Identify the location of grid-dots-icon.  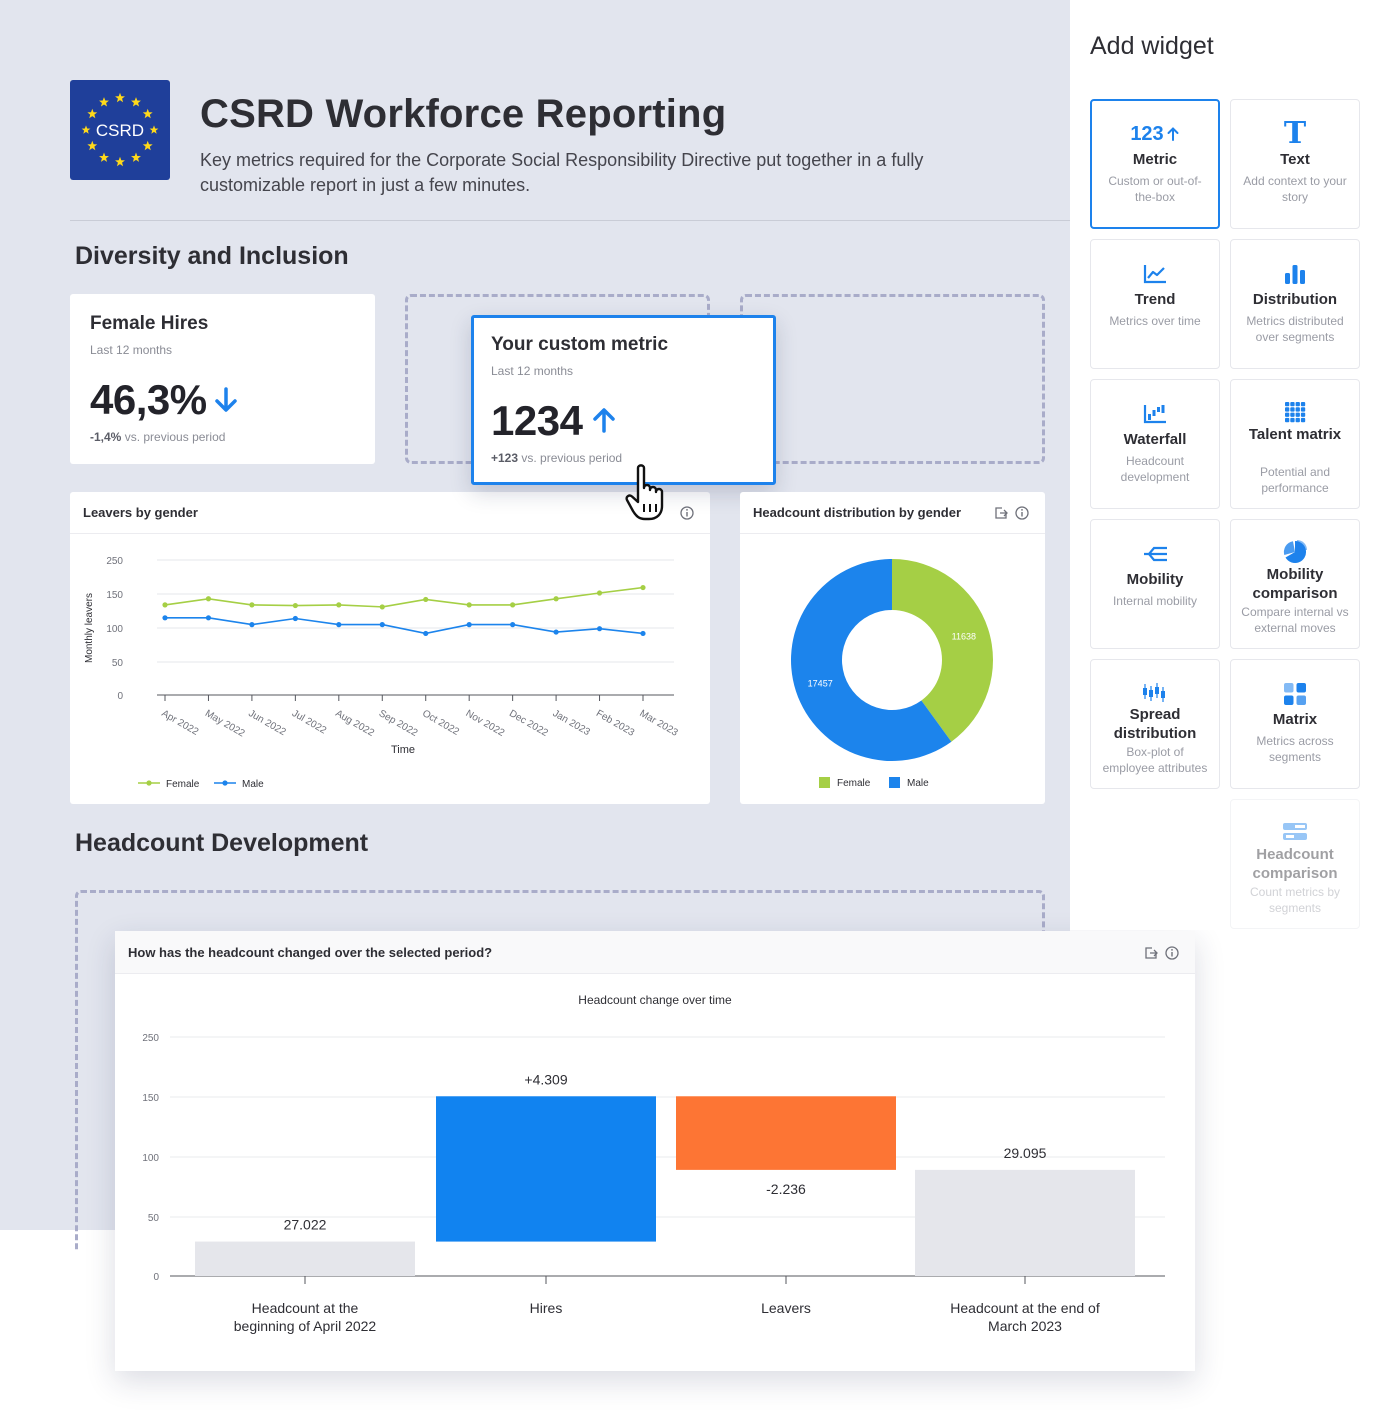
(1295, 412).